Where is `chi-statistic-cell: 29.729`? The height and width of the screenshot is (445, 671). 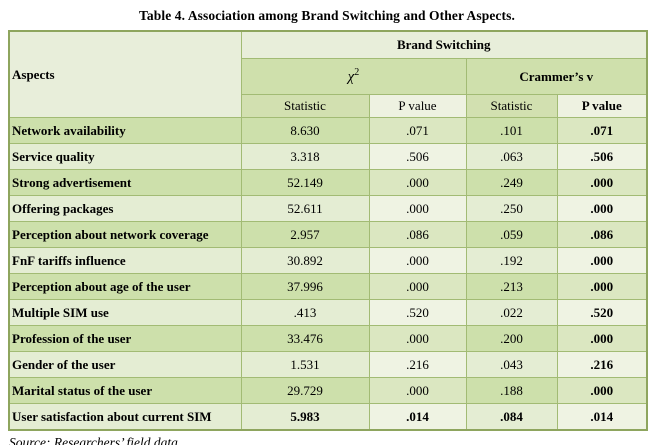
chi-statistic-cell: 29.729 is located at coordinates (305, 390).